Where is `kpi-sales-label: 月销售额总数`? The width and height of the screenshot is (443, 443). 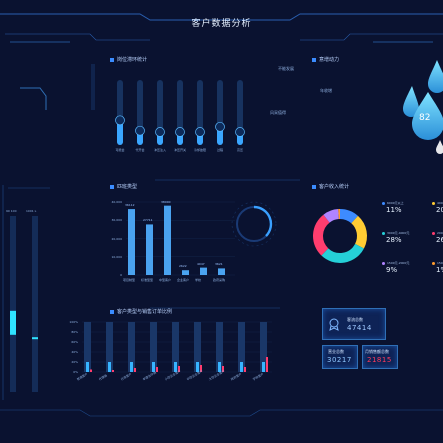
kpi-sales-label: 月销售额总数 is located at coordinates (377, 351).